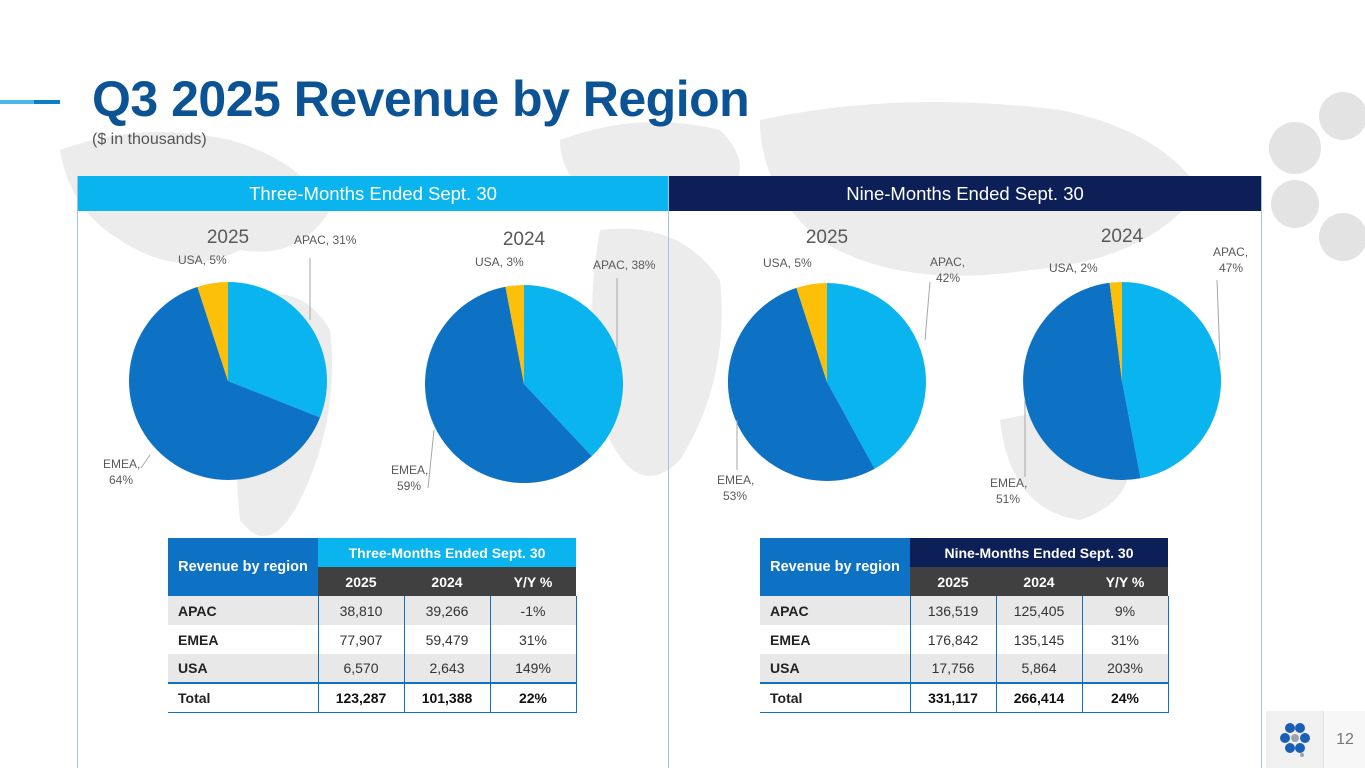  Describe the element at coordinates (361, 668) in the screenshot. I see `table-cell: 6,570` at that location.